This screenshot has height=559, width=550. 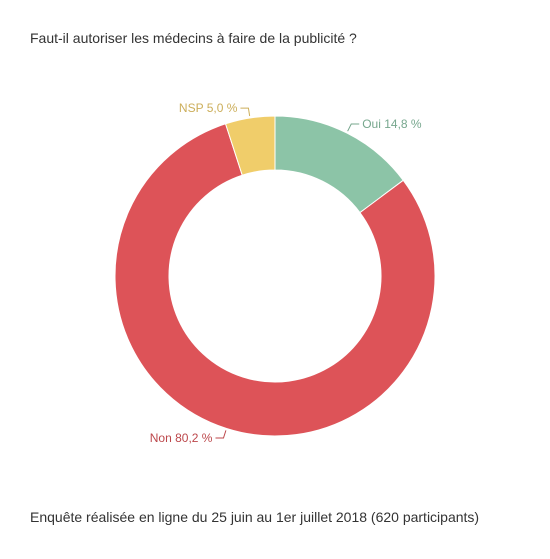 What do you see at coordinates (208, 108) in the screenshot?
I see `slice-label-nsp: NSP 5,0 %` at bounding box center [208, 108].